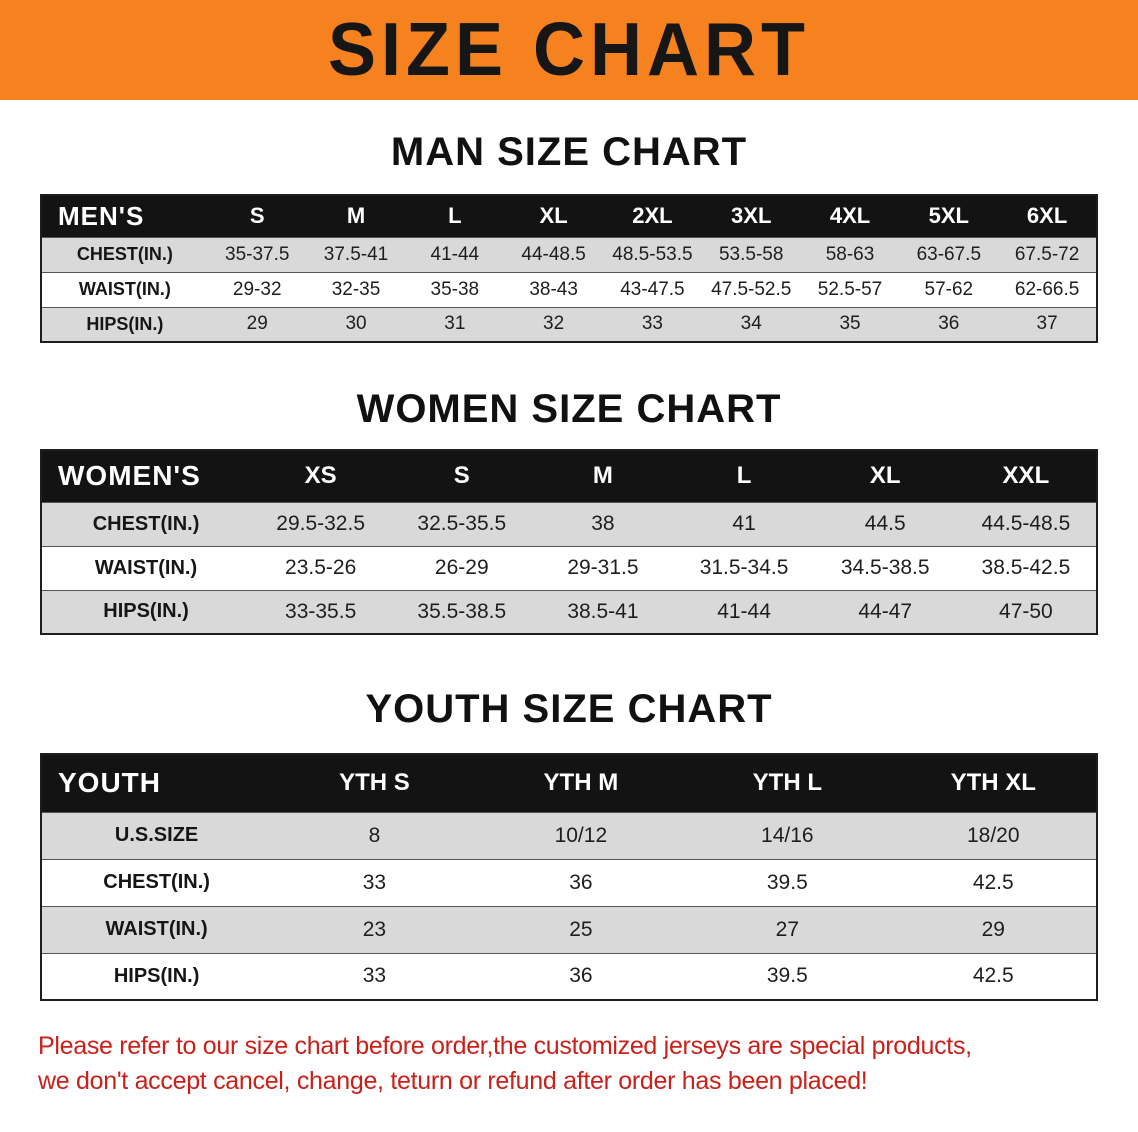 Image resolution: width=1138 pixels, height=1132 pixels. Describe the element at coordinates (156, 835) in the screenshot. I see `row-label: U.S.SIZE` at that location.